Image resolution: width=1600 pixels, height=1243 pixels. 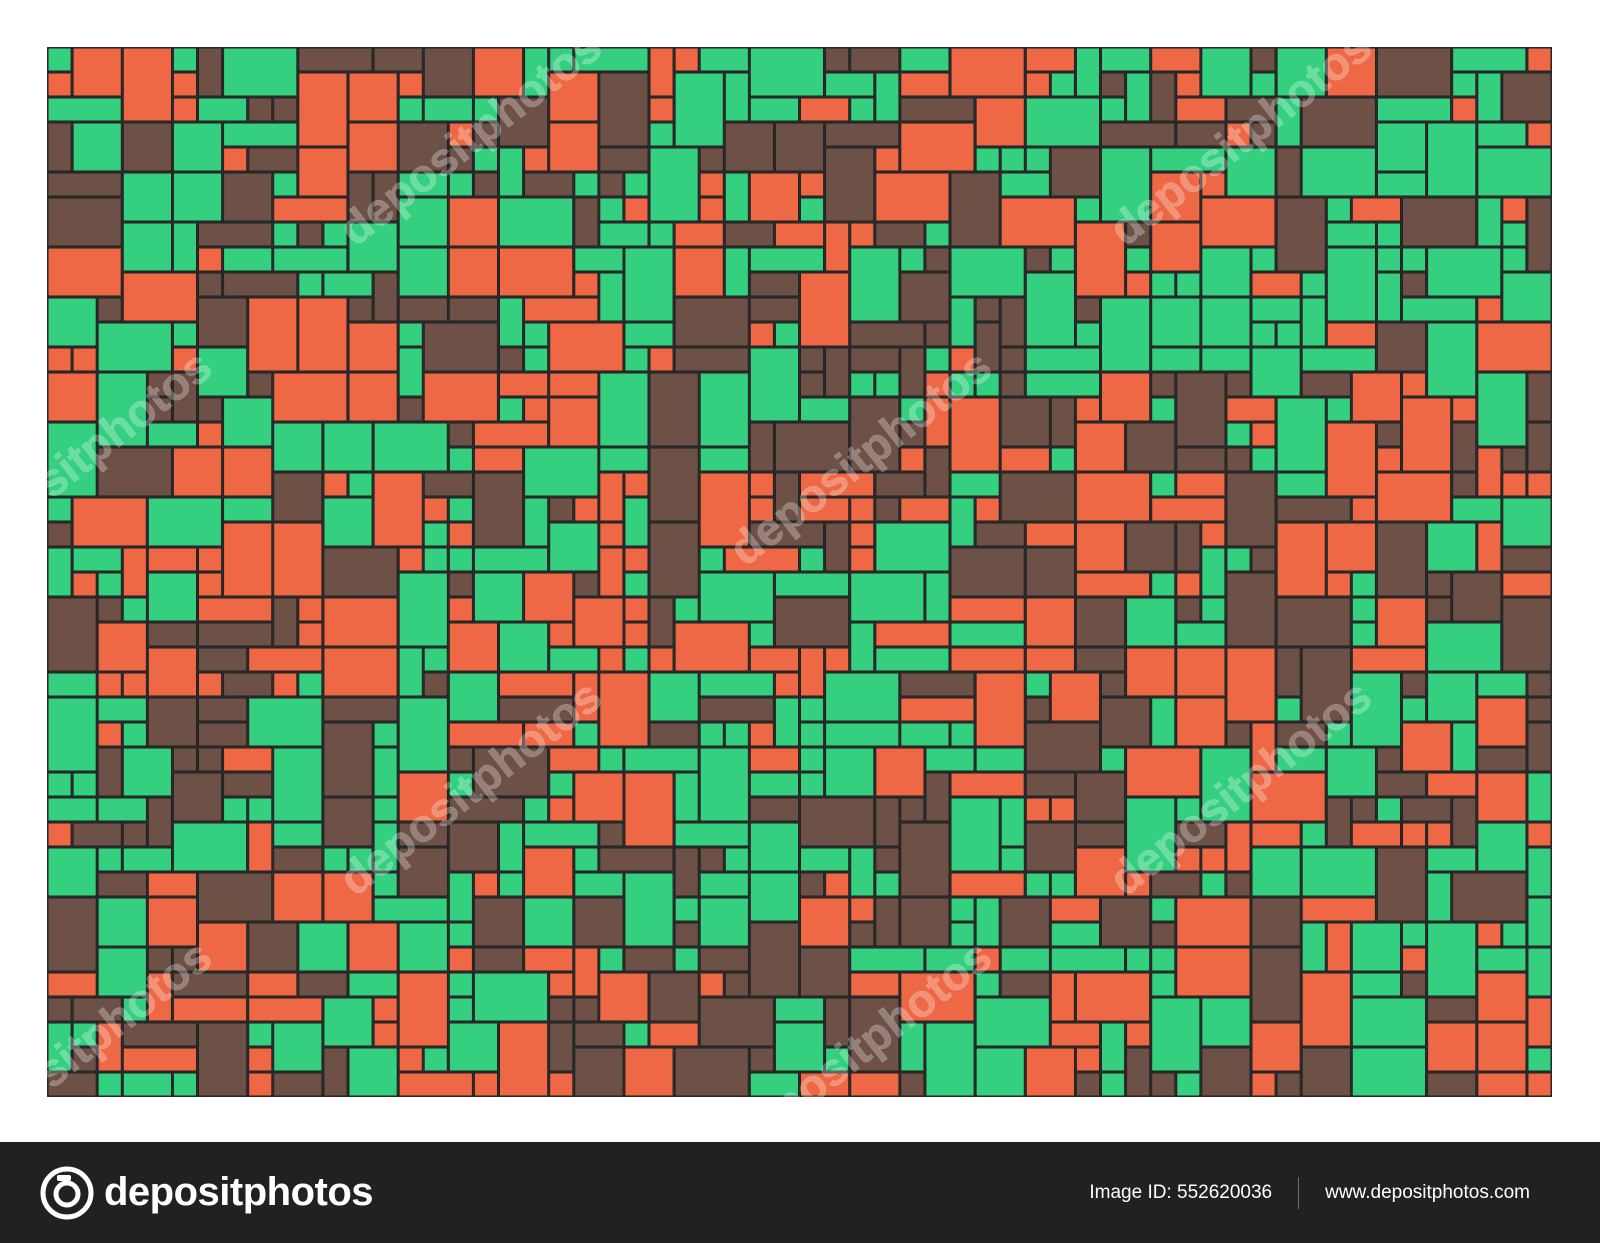 I want to click on brand: depositphotos, so click(x=207, y=1193).